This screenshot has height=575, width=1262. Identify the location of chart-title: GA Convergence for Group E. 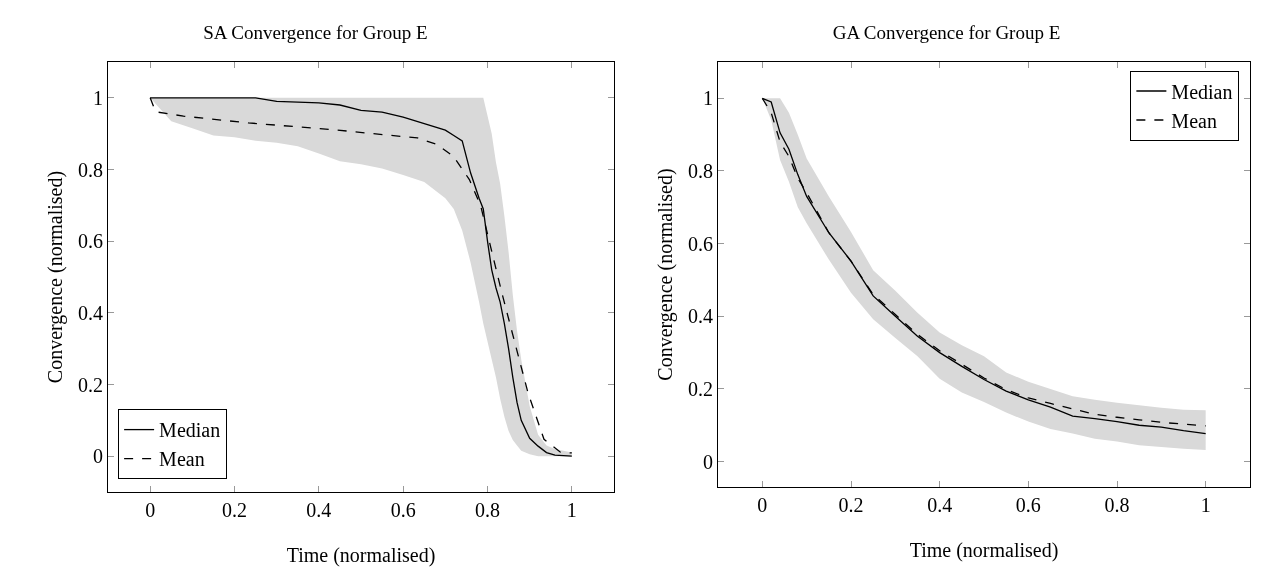
(946, 33).